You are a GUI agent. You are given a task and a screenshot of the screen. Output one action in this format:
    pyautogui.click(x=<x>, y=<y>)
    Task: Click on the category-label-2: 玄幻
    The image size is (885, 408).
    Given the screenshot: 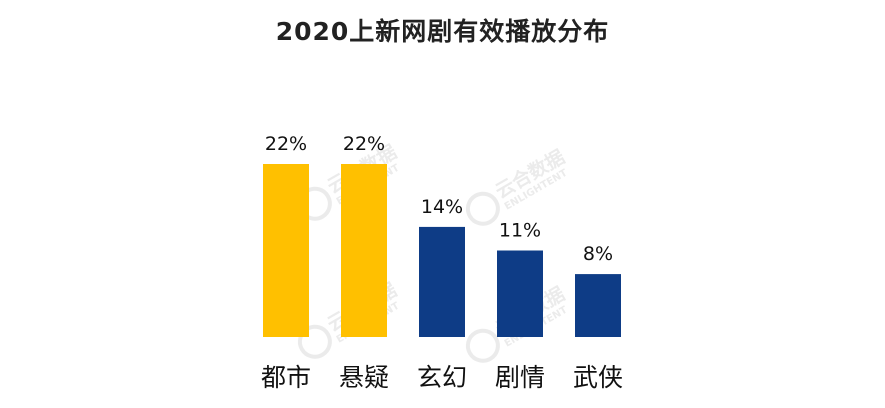 What is the action you would take?
    pyautogui.click(x=442, y=377)
    